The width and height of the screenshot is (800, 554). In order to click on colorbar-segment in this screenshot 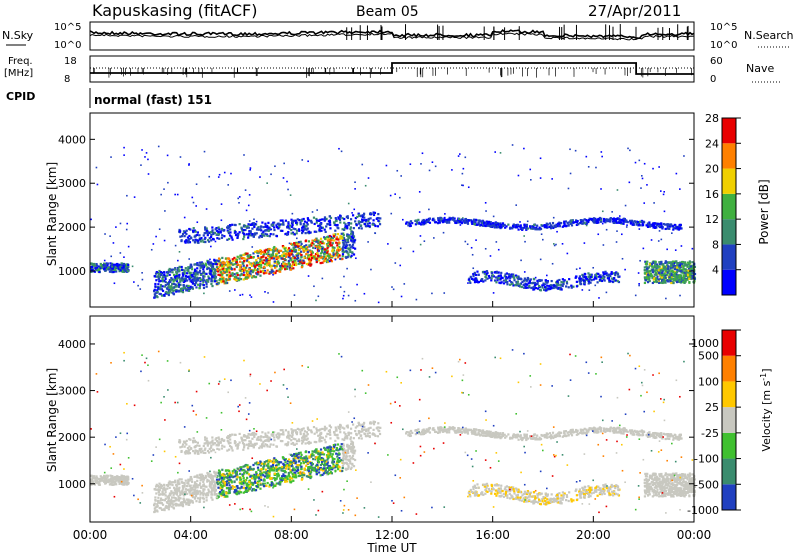, I will do `click(729, 131)`.